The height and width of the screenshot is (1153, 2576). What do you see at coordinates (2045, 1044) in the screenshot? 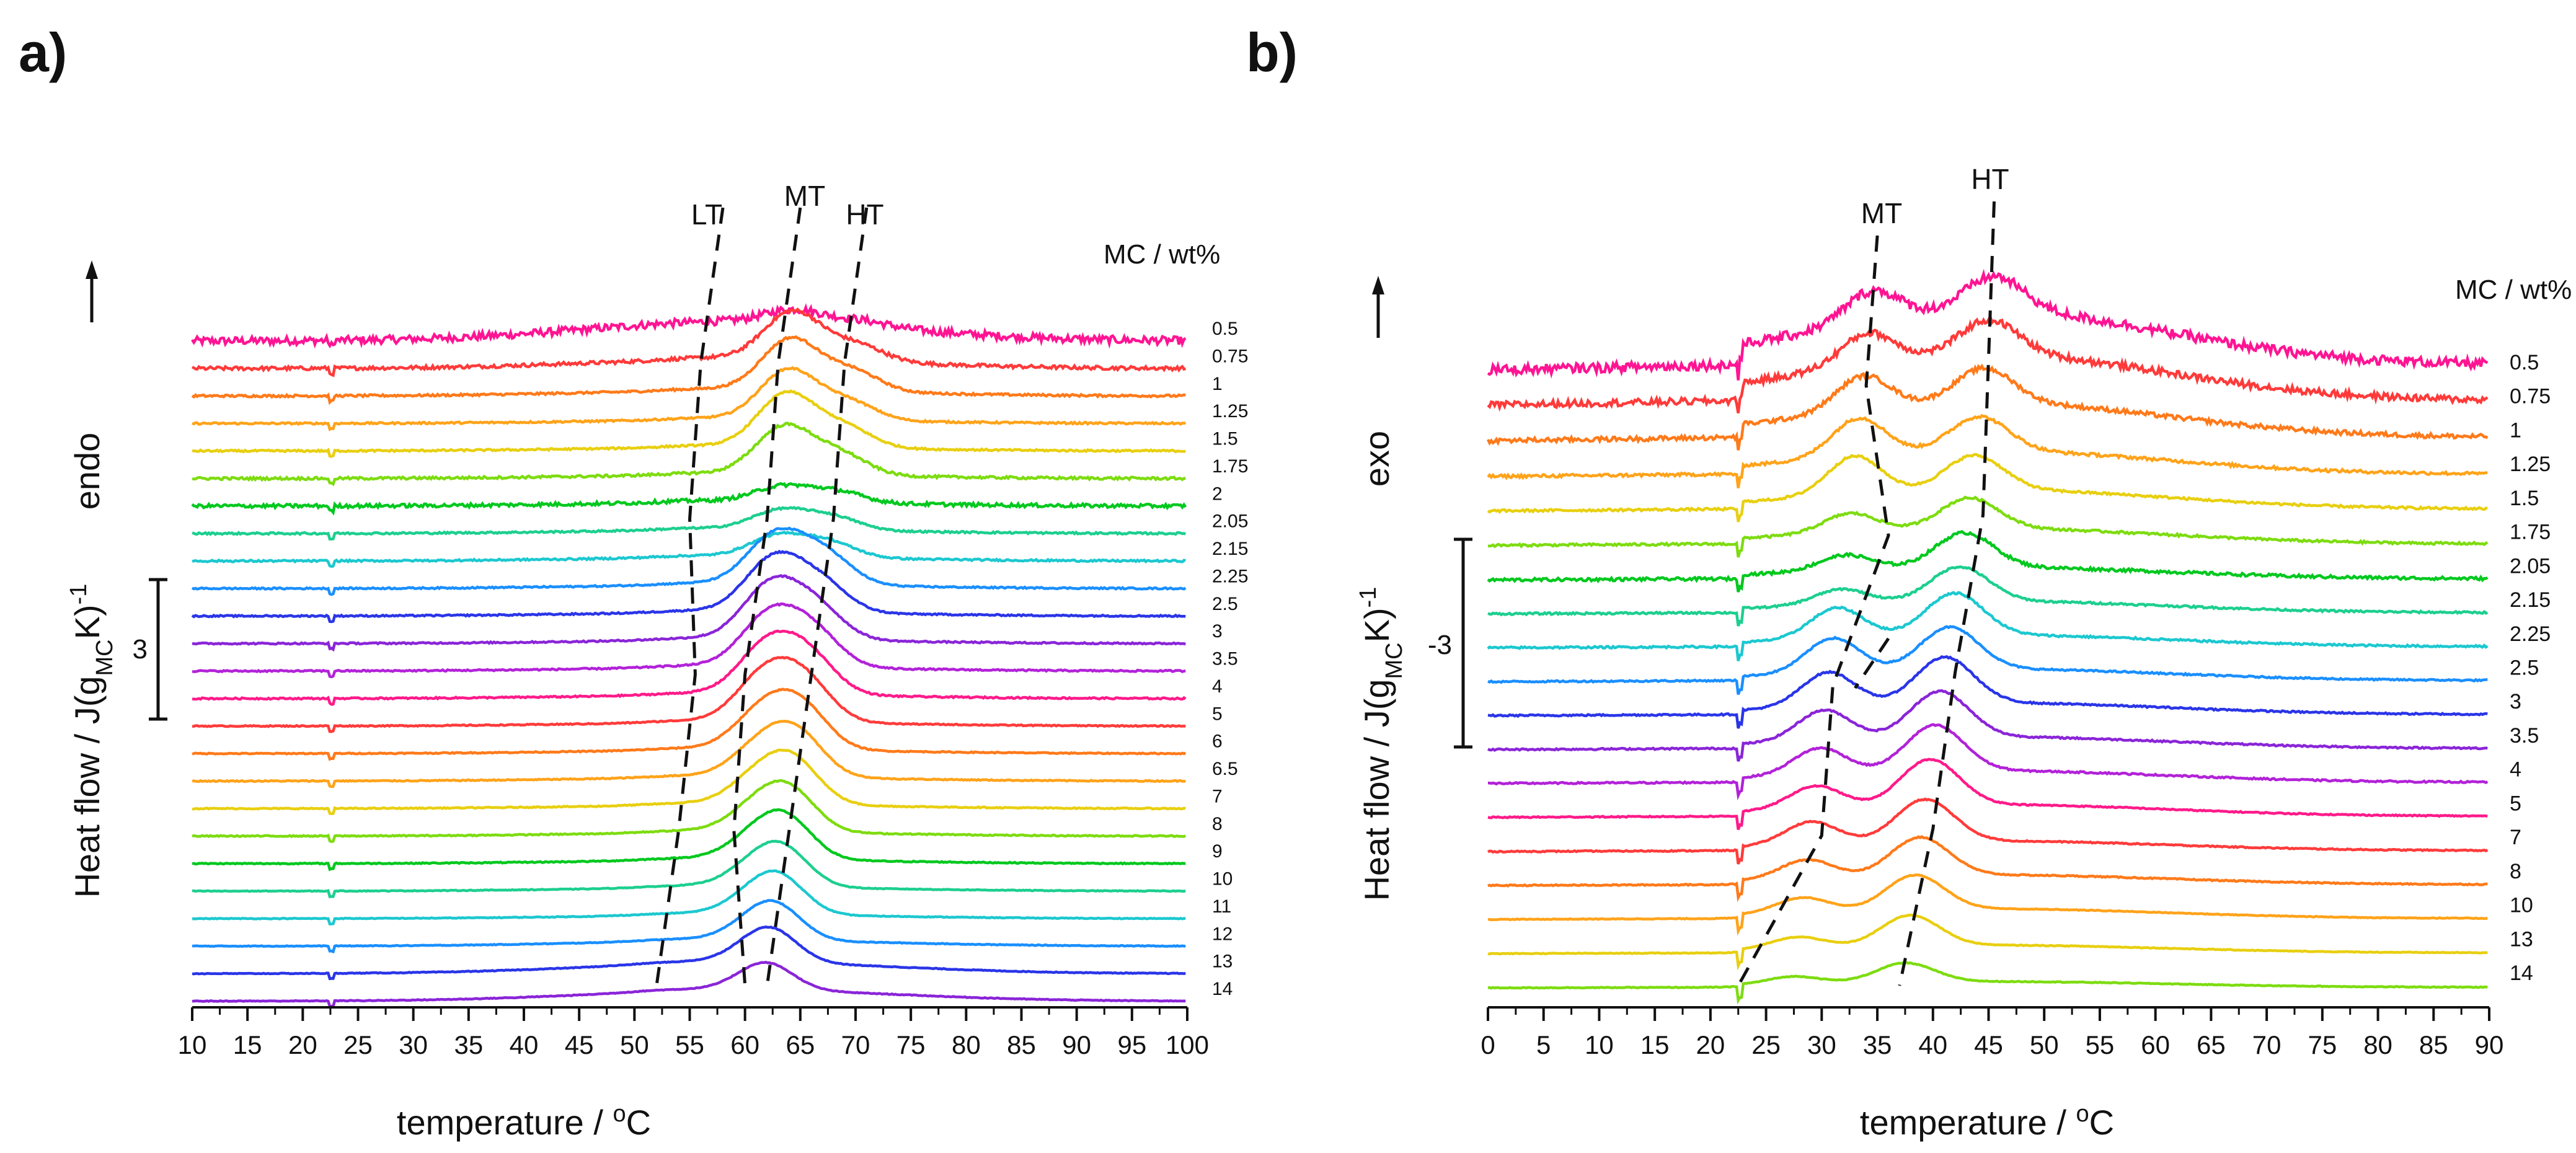
I see `b-x-tick-label: 50` at bounding box center [2045, 1044].